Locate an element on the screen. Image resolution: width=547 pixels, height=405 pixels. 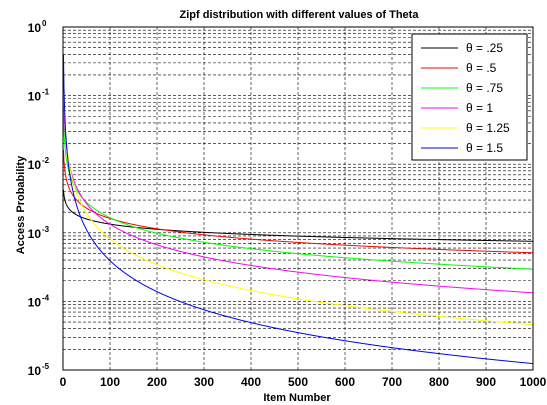
legend-label: θ = .5 is located at coordinates (481, 68).